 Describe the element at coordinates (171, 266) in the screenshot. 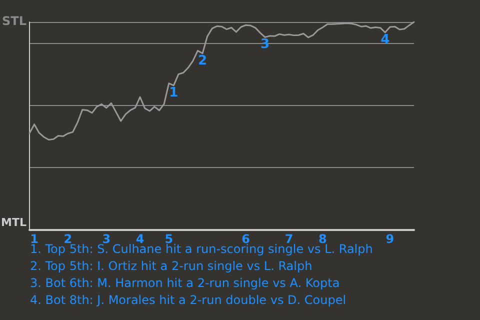

I see `text: 2. Top 5th: I. Ortiz hit a 2-run single vs L. Ralph` at that location.